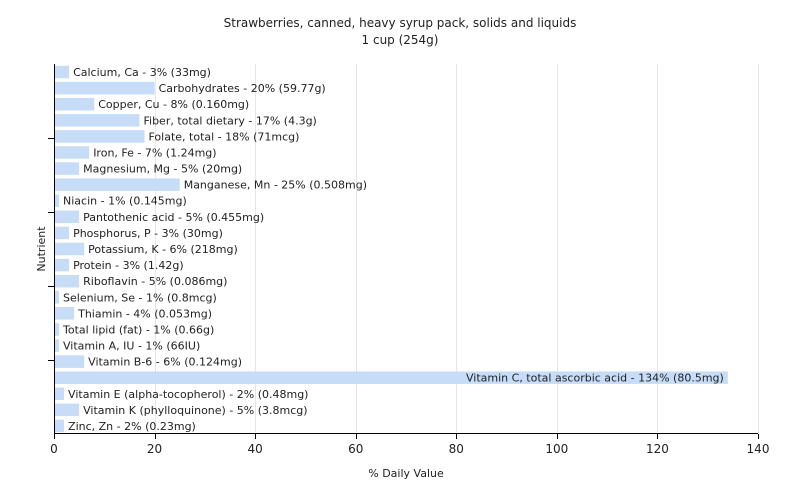 This screenshot has width=800, height=500. What do you see at coordinates (162, 169) in the screenshot?
I see `bar-label: Magnesium, Mg - 5% (20mg)` at bounding box center [162, 169].